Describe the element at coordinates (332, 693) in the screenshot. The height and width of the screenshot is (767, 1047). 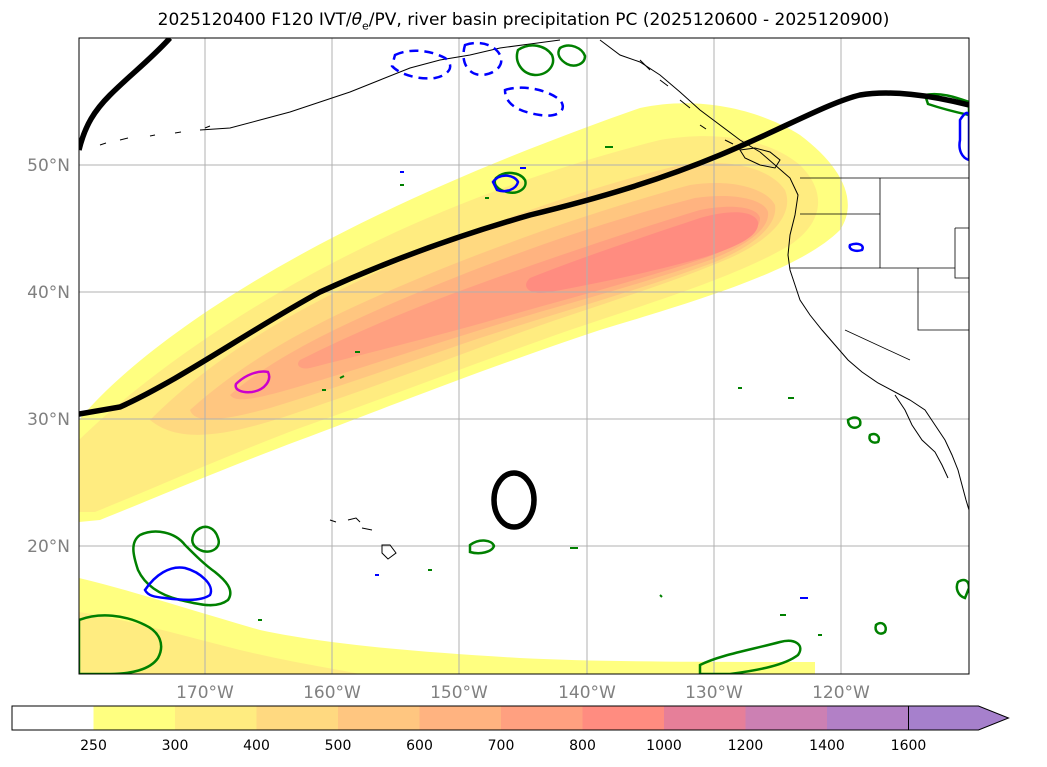
I see `lon-label-160: 160°W` at that location.